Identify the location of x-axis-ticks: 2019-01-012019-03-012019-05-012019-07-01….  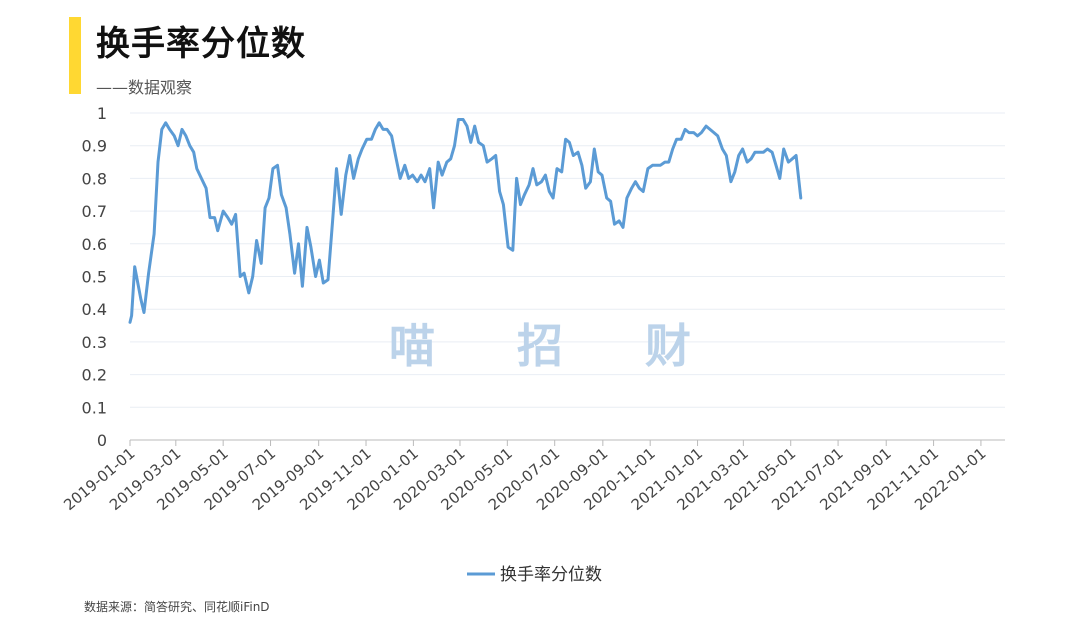
(525, 477).